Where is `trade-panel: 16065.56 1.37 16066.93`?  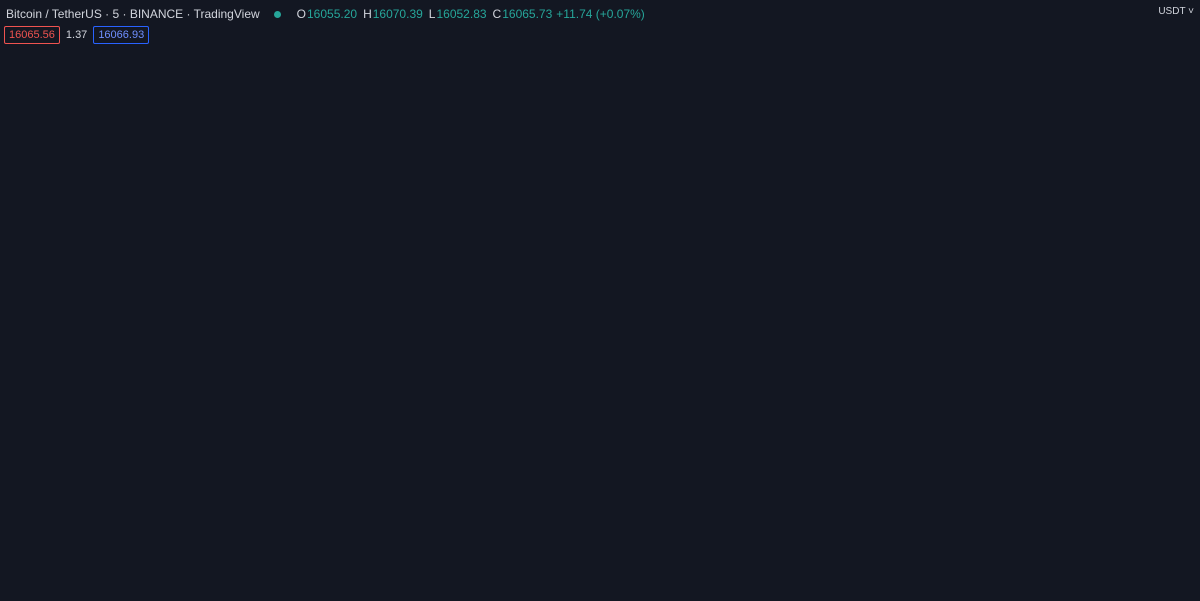 trade-panel: 16065.56 1.37 16066.93 is located at coordinates (77, 35).